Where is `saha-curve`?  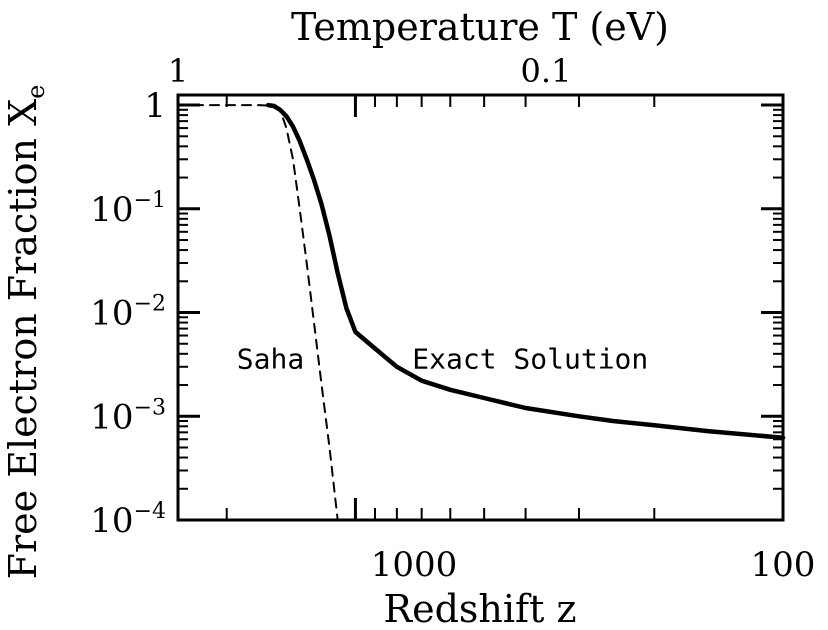
saha-curve is located at coordinates (258, 312).